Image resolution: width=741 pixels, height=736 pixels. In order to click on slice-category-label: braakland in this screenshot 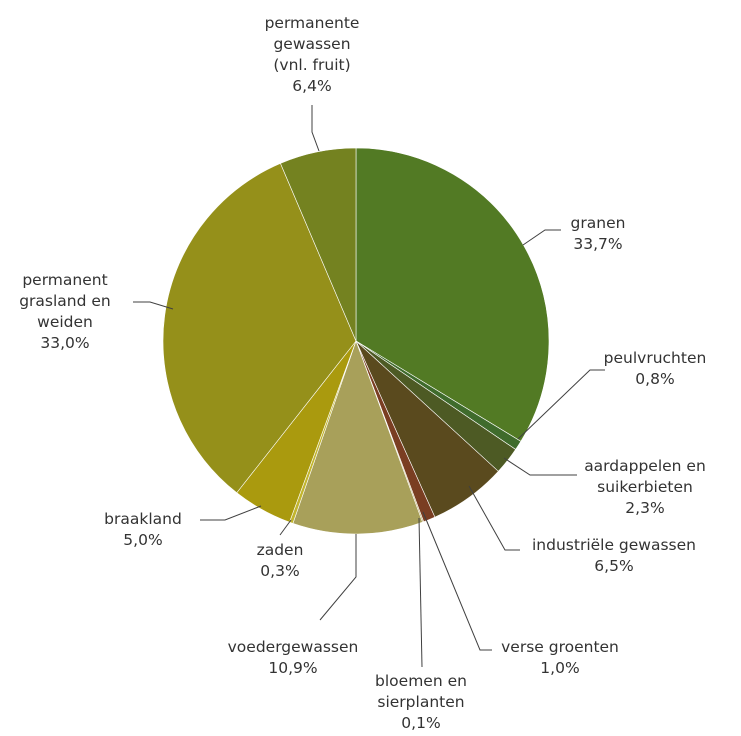, I will do `click(143, 519)`.